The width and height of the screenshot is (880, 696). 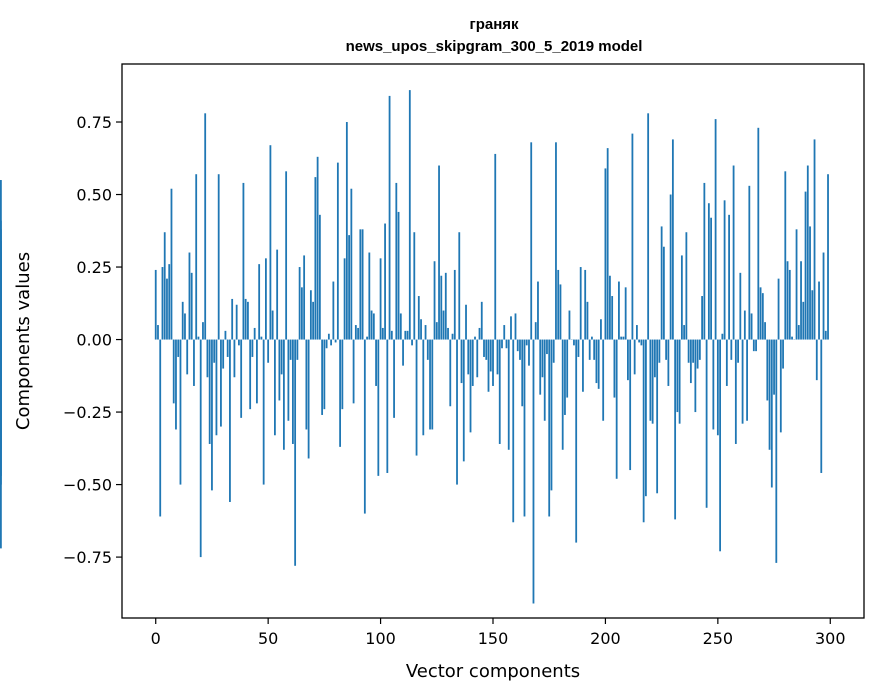 What do you see at coordinates (87, 412) in the screenshot?
I see `y-tick-label: −0.25` at bounding box center [87, 412].